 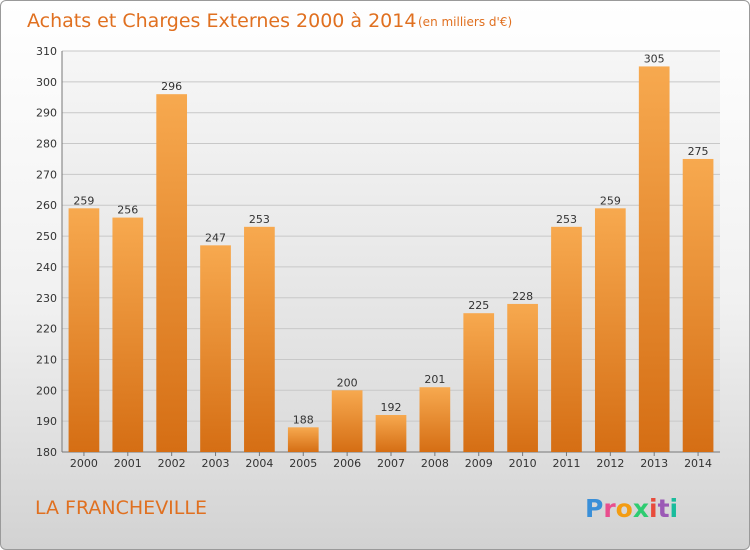 I want to click on bar-value-label: 305, so click(x=654, y=58).